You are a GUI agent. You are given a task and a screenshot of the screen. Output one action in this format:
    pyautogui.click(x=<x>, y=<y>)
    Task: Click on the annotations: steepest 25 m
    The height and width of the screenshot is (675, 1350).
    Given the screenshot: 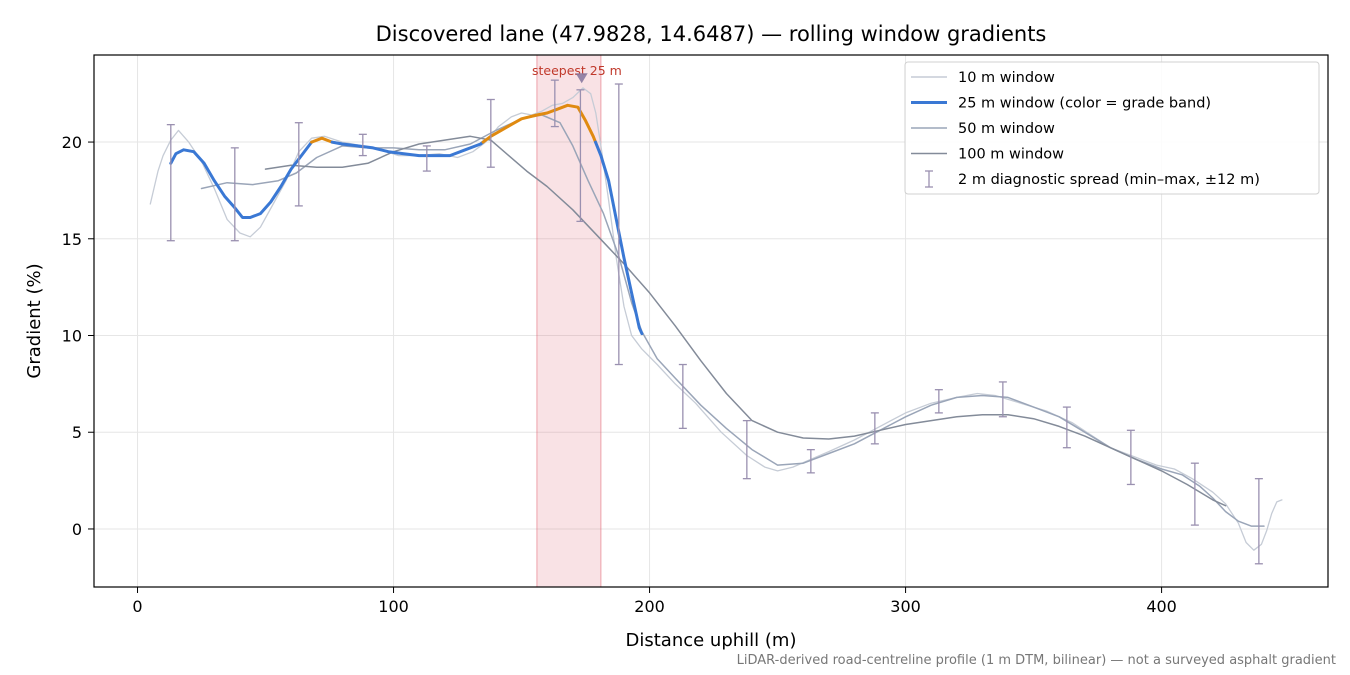 What is the action you would take?
    pyautogui.click(x=577, y=73)
    